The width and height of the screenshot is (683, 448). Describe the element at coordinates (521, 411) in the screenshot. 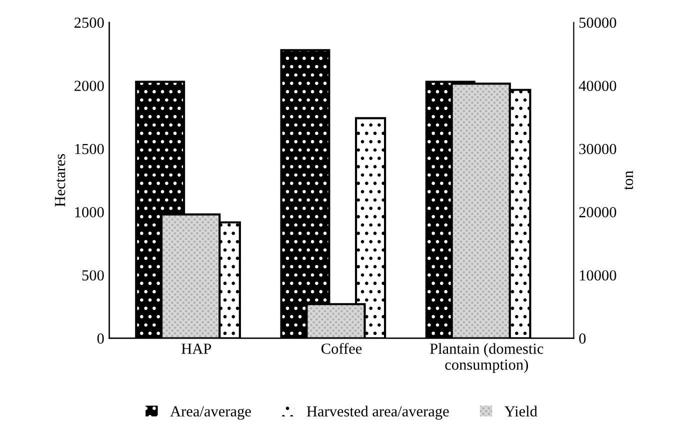

I see `legend-label: Yield` at that location.